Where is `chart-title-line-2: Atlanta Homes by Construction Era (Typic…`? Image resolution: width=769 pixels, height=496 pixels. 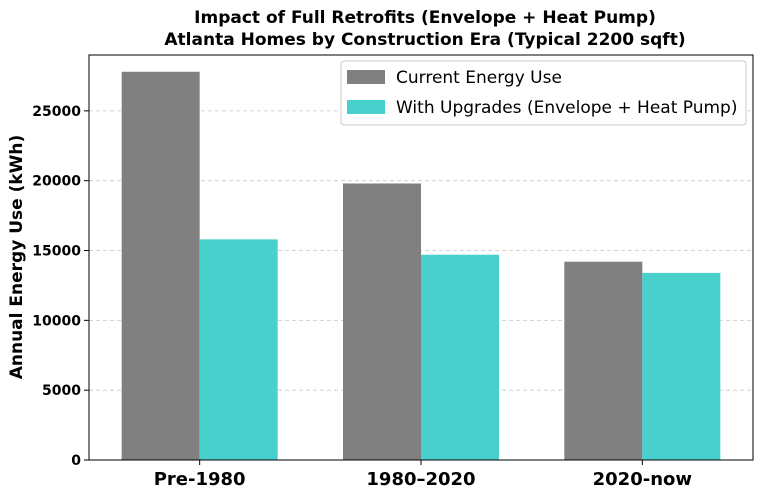 chart-title-line-2: Atlanta Homes by Construction Era (Typic… is located at coordinates (424, 40).